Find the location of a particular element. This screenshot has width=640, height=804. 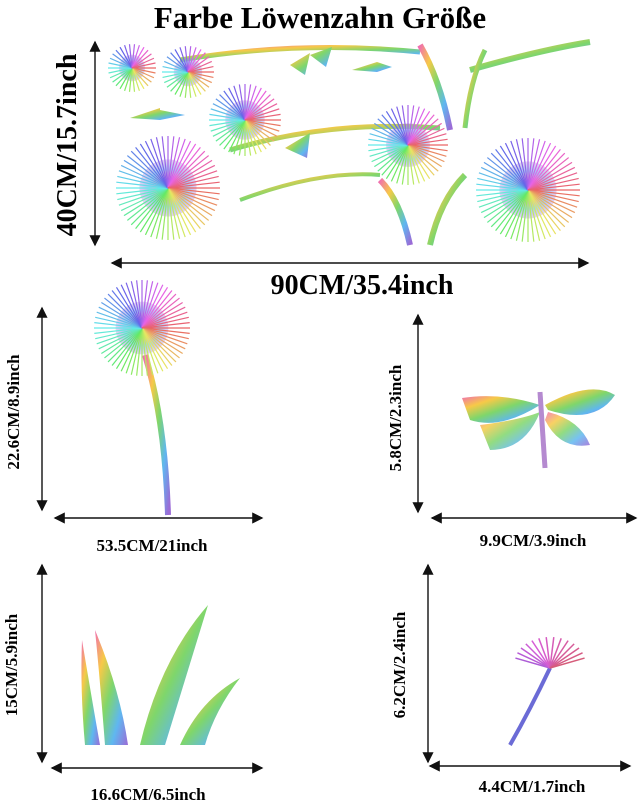

butterfly is located at coordinates (311, 61).